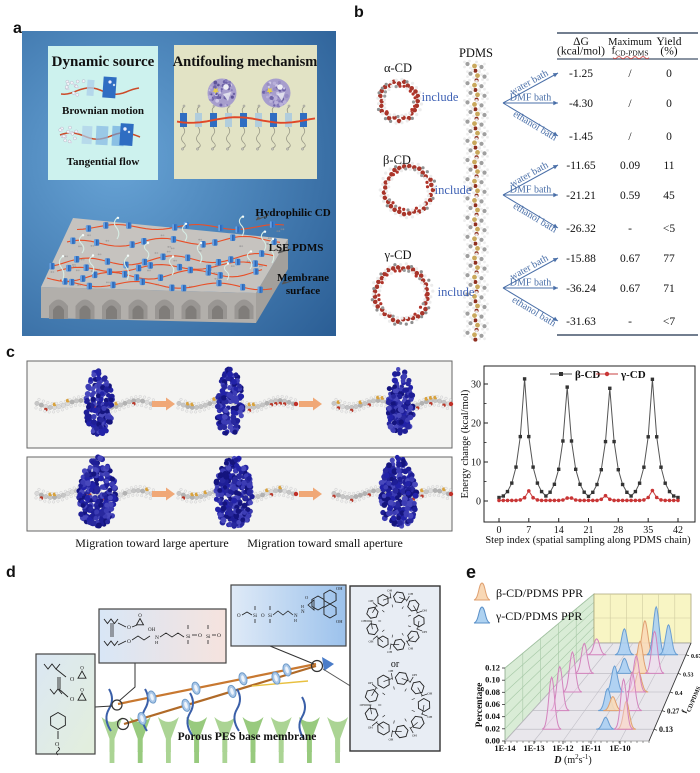 This screenshot has height=773, width=700. I want to click on svg-text: -11.65, so click(581, 166).